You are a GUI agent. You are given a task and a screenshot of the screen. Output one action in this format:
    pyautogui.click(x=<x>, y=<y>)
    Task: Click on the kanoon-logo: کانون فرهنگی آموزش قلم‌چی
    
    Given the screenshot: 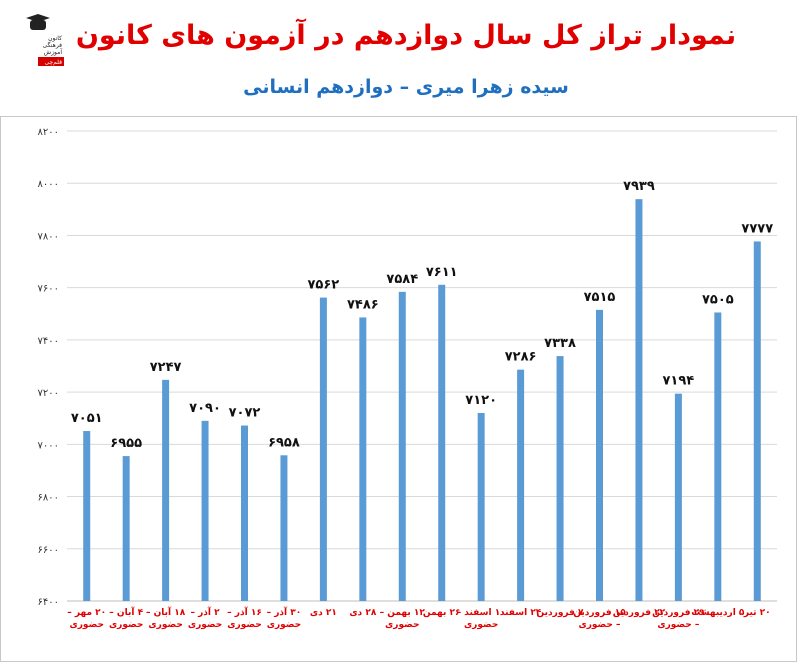 What is the action you would take?
    pyautogui.click(x=43, y=41)
    